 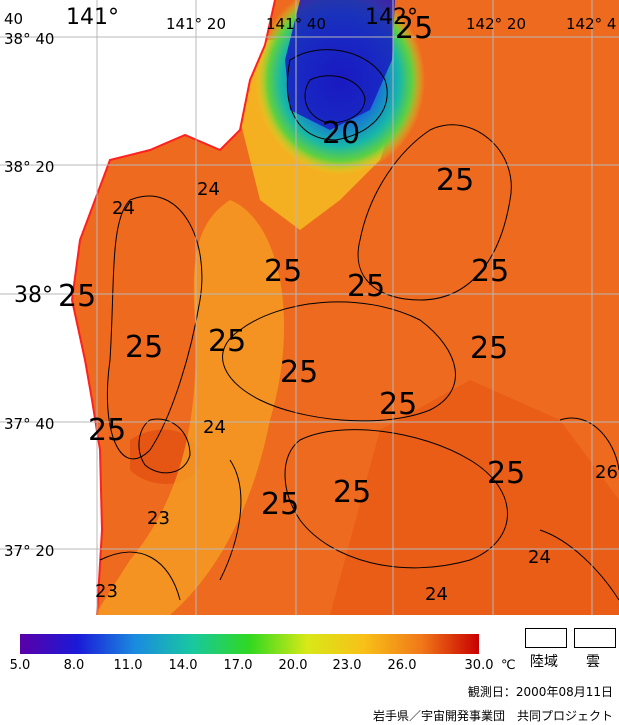 I want to click on cold-water-core, so click(x=340, y=65).